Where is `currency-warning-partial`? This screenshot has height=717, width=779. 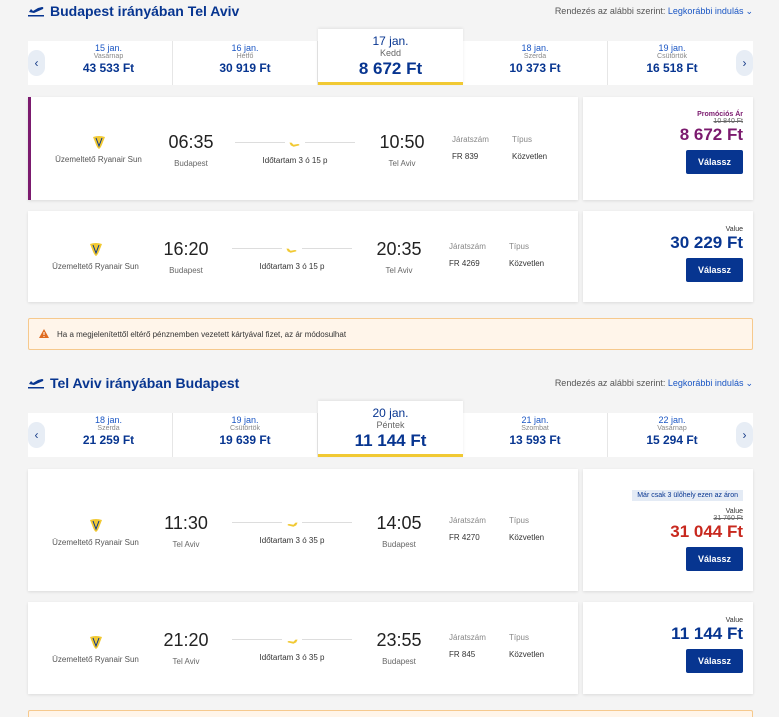 currency-warning-partial is located at coordinates (390, 713).